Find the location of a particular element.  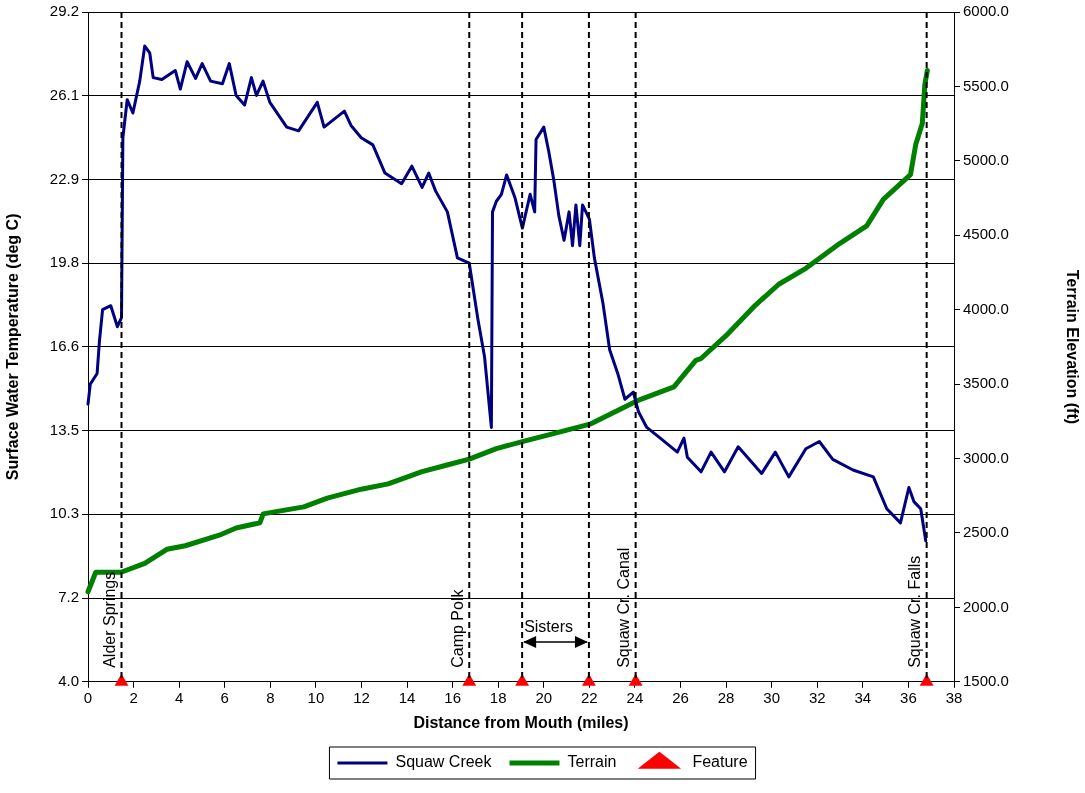

y2-tick-label: 1500.0 is located at coordinates (986, 680).